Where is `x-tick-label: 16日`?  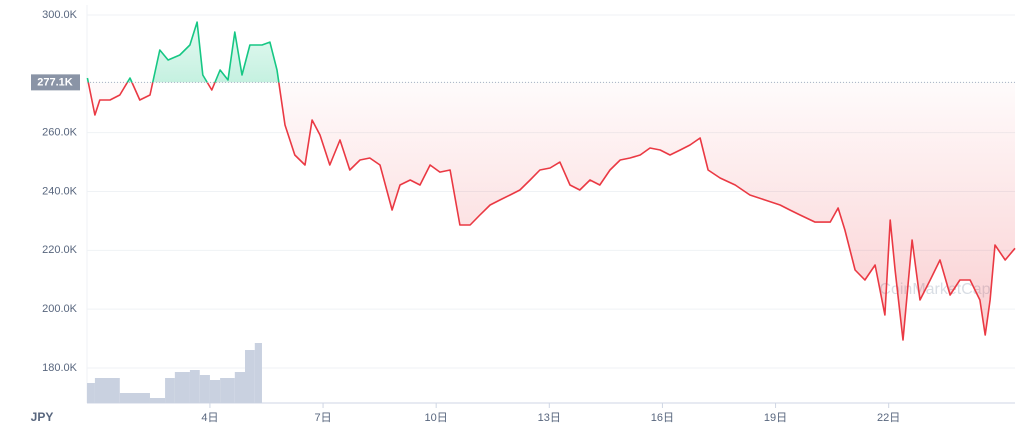
x-tick-label: 16日 is located at coordinates (662, 418).